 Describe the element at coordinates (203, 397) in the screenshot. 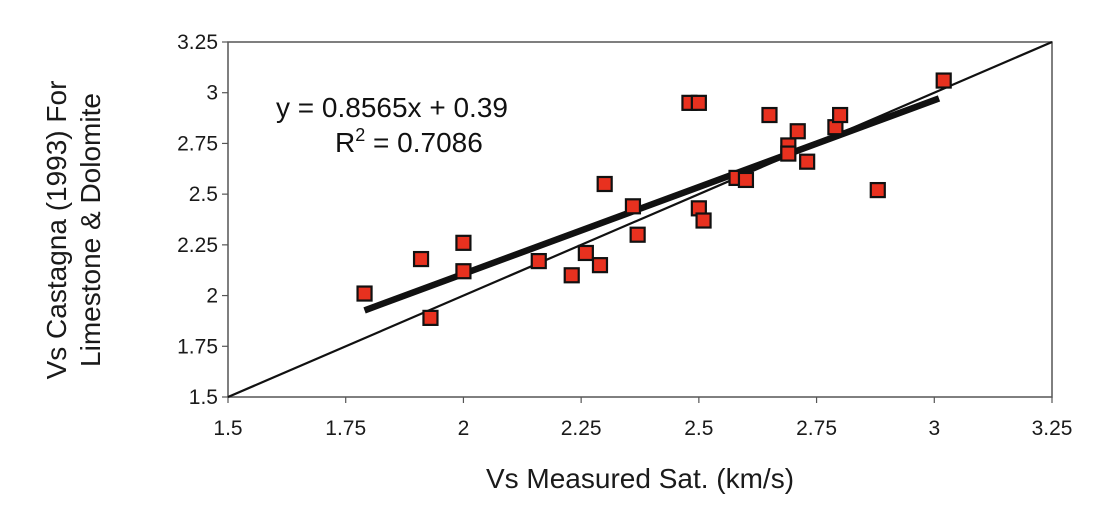

I see `y-tick-label: 1.5` at that location.